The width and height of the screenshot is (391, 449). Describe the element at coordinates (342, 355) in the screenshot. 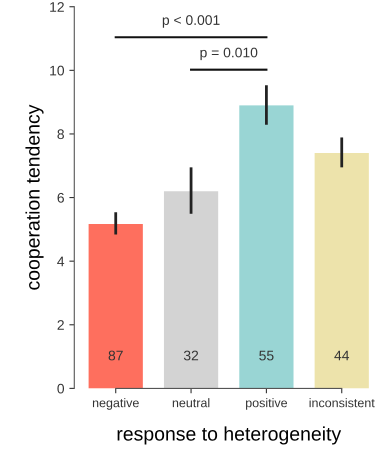

I see `annotation: 44` at that location.